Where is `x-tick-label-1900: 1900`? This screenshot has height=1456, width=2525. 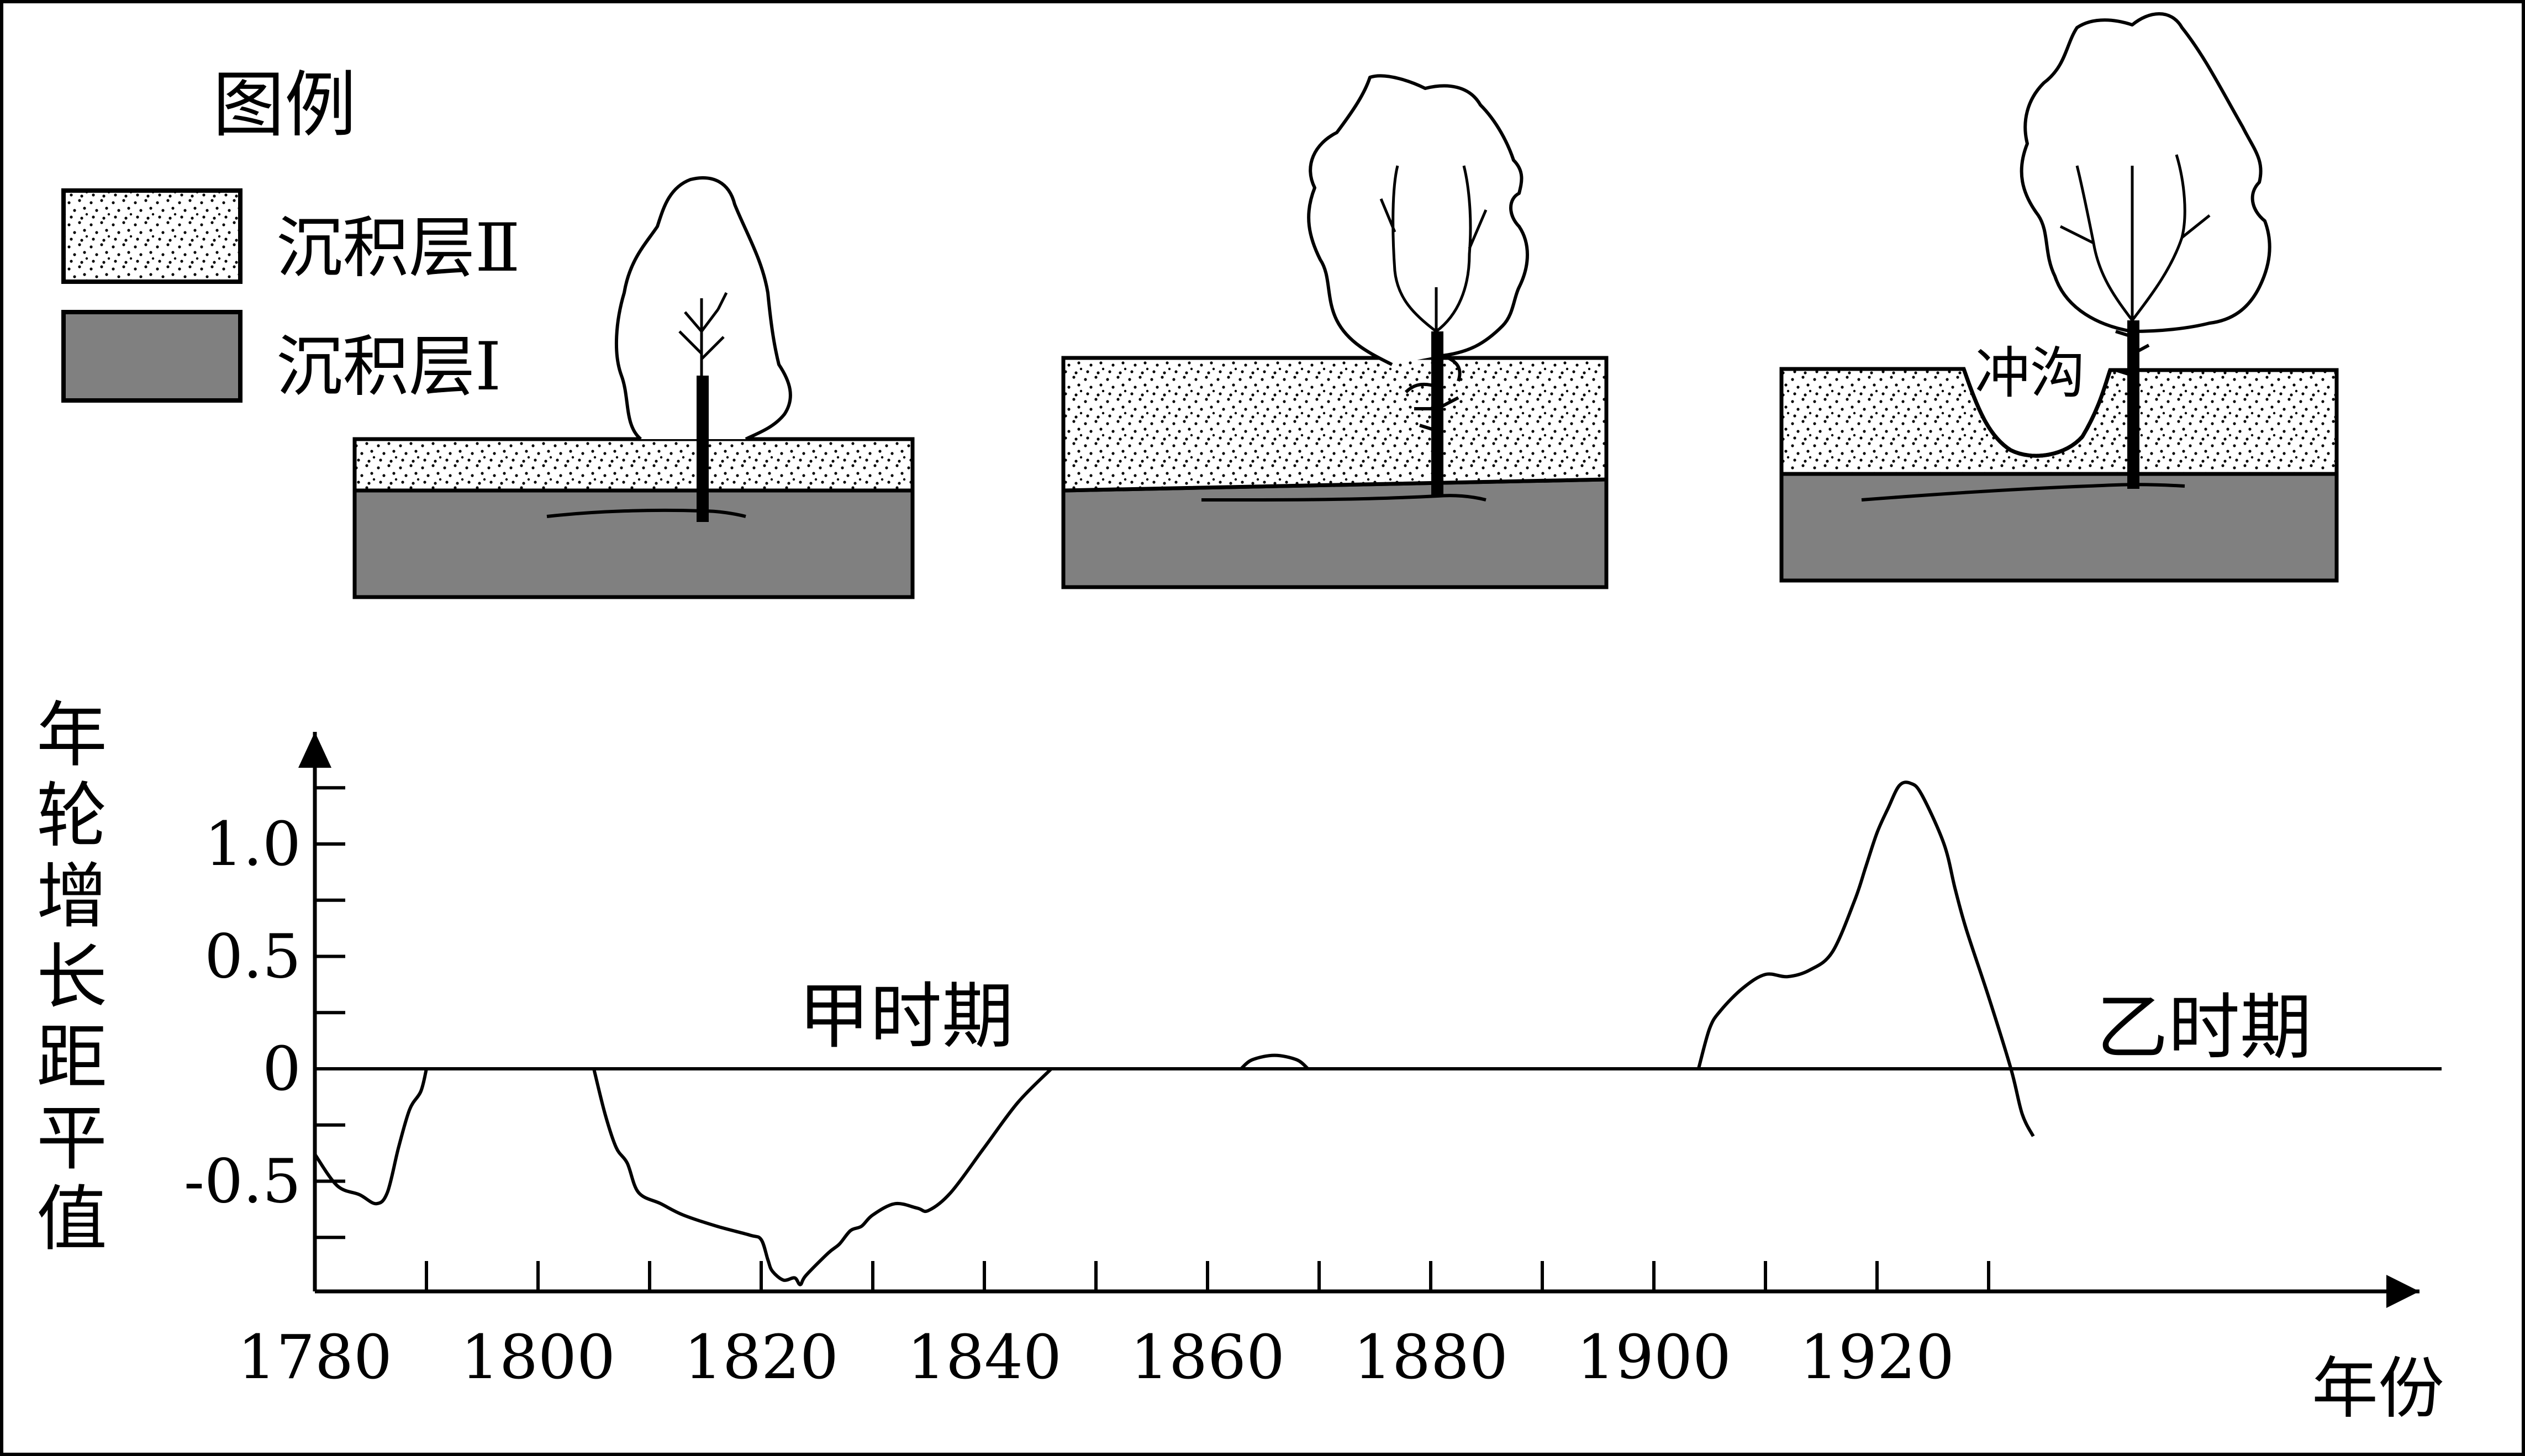 x-tick-label-1900: 1900 is located at coordinates (1654, 1357).